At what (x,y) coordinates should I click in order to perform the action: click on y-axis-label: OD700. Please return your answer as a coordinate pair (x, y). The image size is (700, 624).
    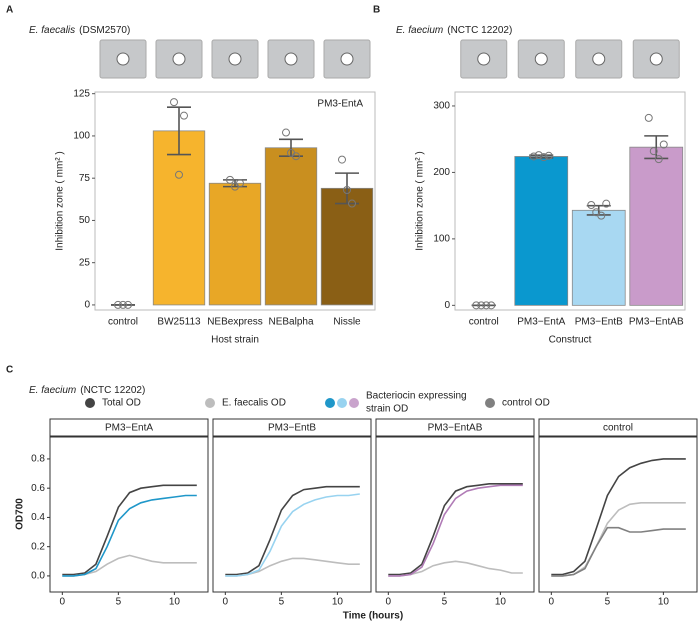
    Looking at the image, I should click on (20, 514).